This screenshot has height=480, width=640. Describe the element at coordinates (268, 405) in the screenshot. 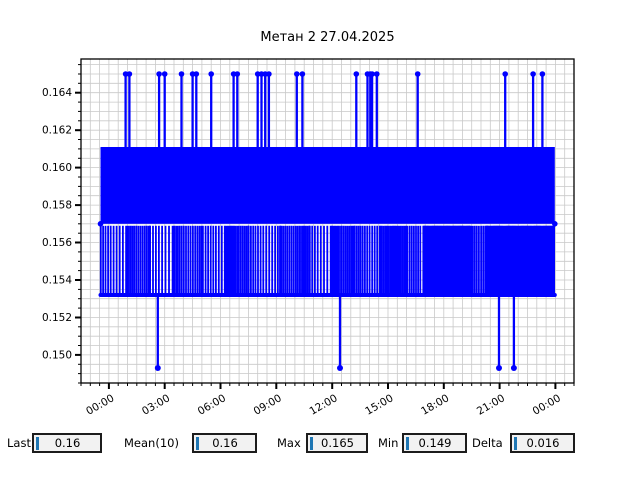

I see `svg-text: 09:00` at that location.